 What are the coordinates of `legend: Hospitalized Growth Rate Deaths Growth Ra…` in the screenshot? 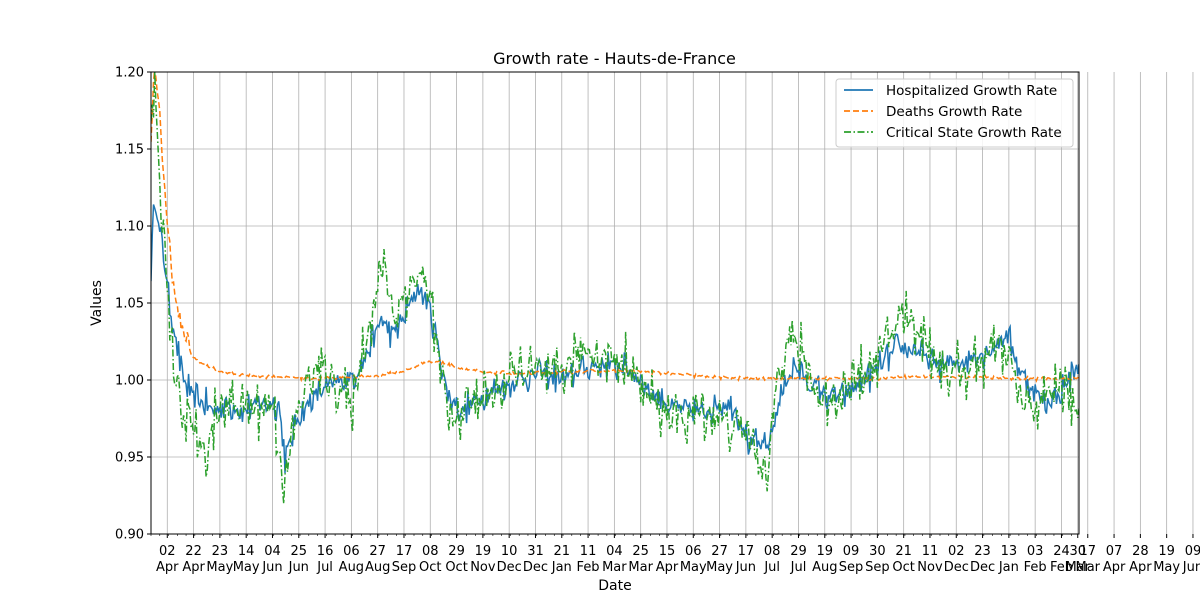 It's located at (954, 113).